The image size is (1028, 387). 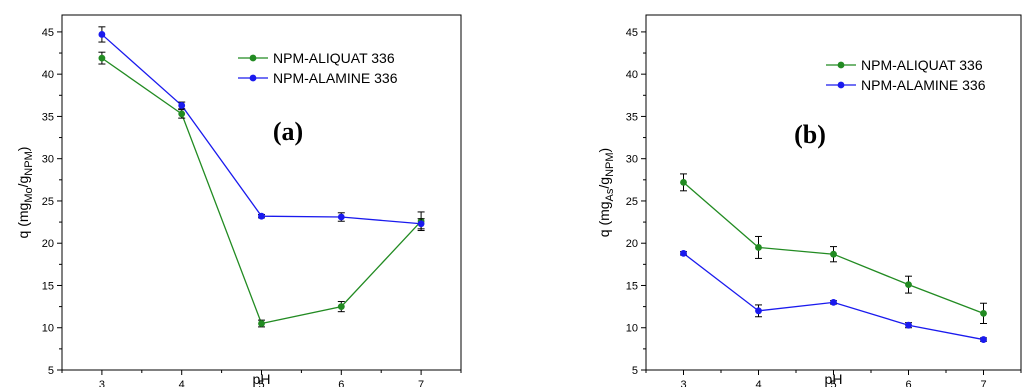 I want to click on y-axis-title: q (mgAs/gNPM), so click(x=606, y=192).